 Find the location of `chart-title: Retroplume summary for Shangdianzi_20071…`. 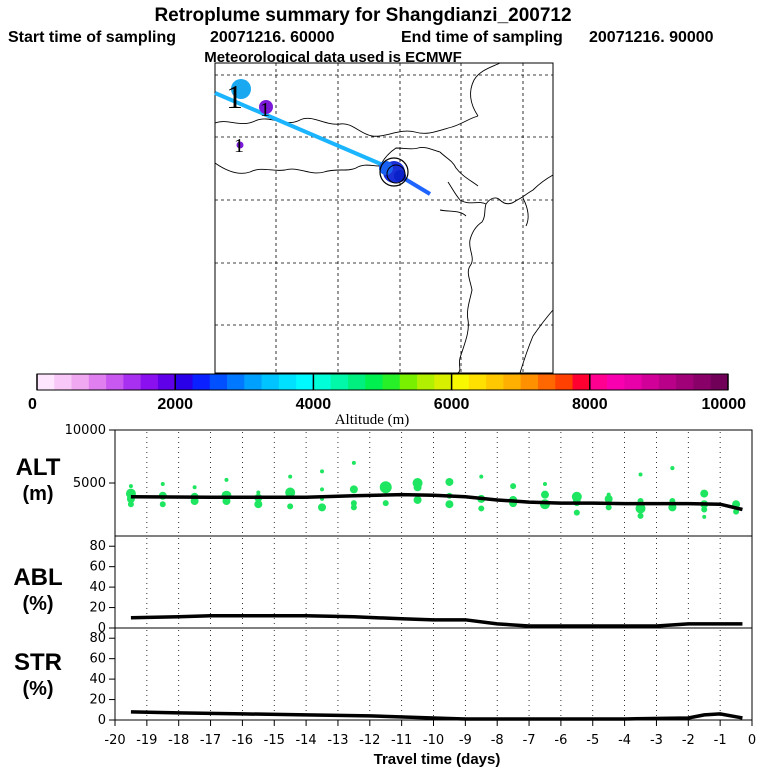

chart-title: Retroplume summary for Shangdianzi_20071… is located at coordinates (362, 15).